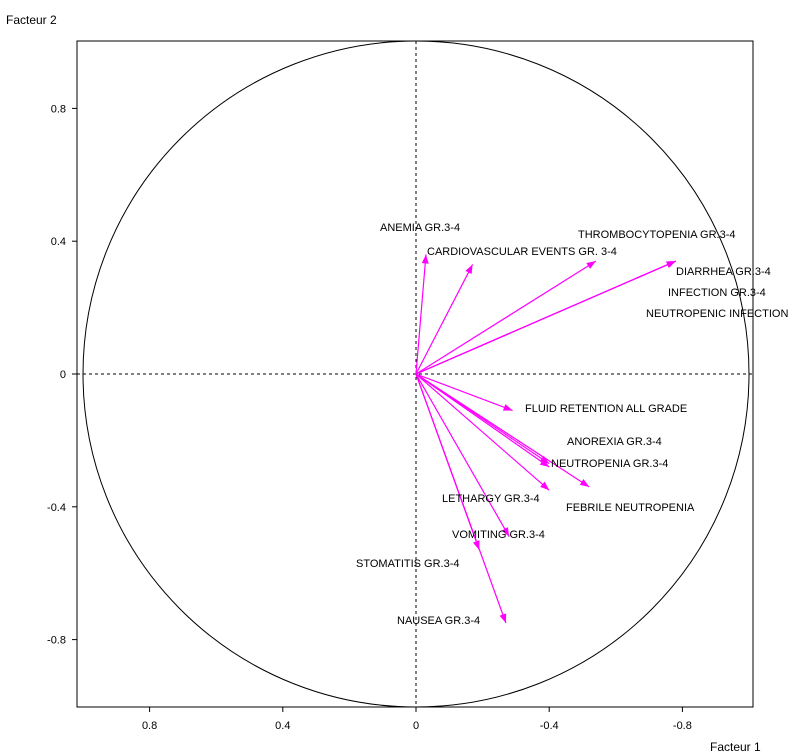 The height and width of the screenshot is (755, 800). Describe the element at coordinates (723, 272) in the screenshot. I see `variable-label: DIARRHEA GR.3-4` at that location.